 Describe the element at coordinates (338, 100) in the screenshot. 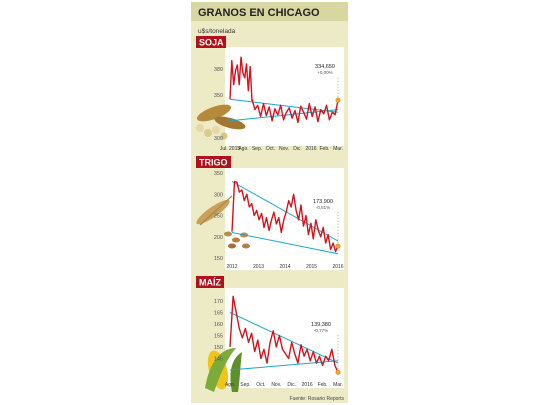

I see `soja-last-point` at that location.